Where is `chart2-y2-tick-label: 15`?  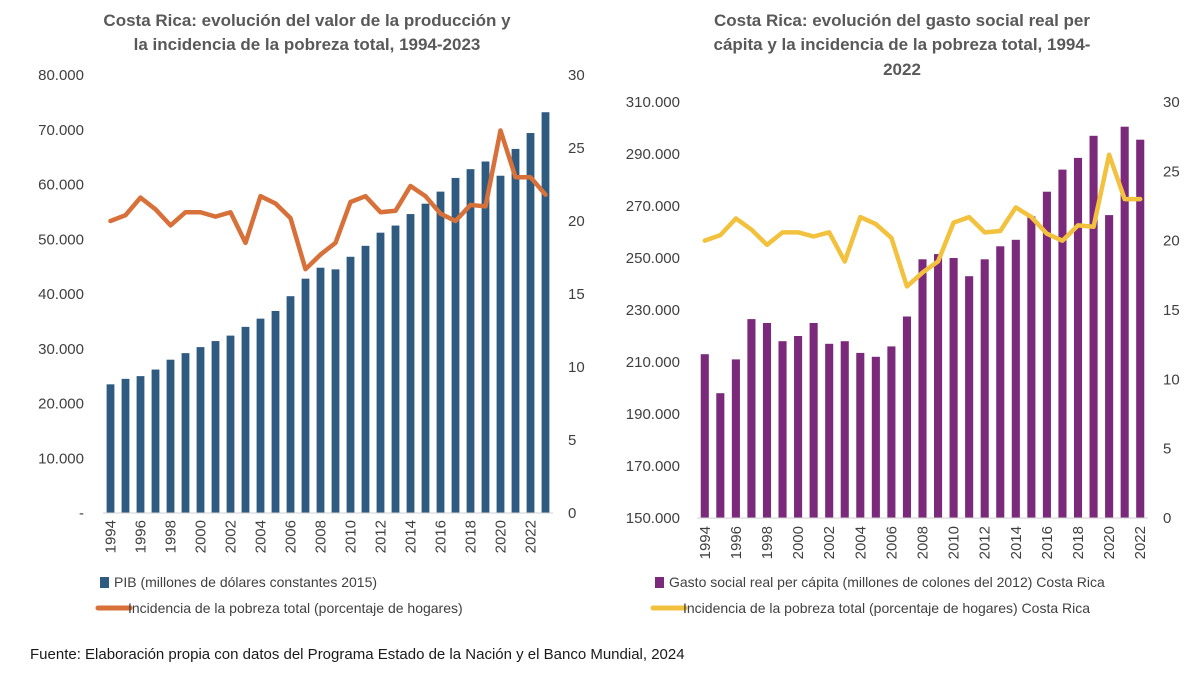 chart2-y2-tick-label: 15 is located at coordinates (1171, 310).